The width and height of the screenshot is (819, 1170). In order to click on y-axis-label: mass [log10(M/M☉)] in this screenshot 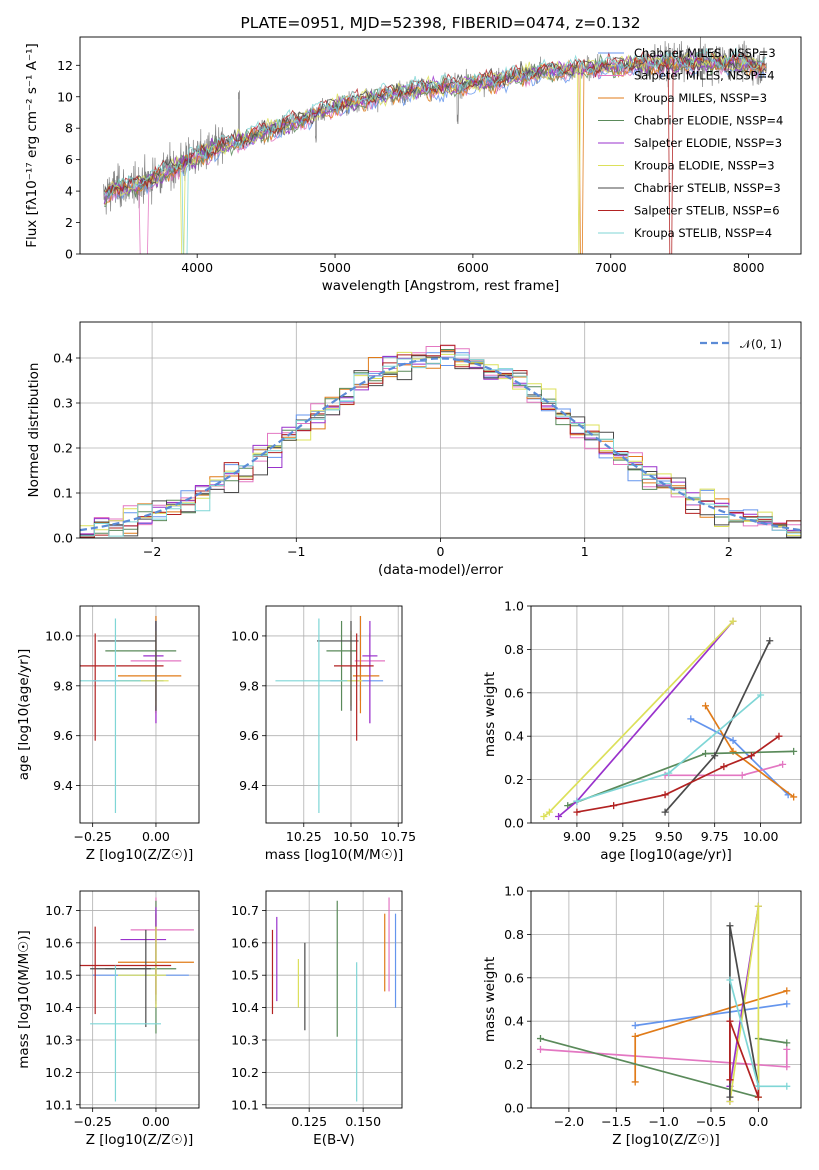, I will do `click(24, 999)`.